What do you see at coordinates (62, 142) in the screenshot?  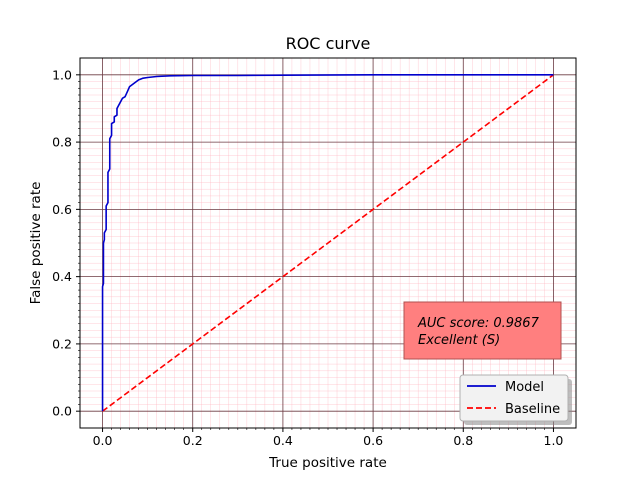 I see `y-tick-label: 0.8` at bounding box center [62, 142].